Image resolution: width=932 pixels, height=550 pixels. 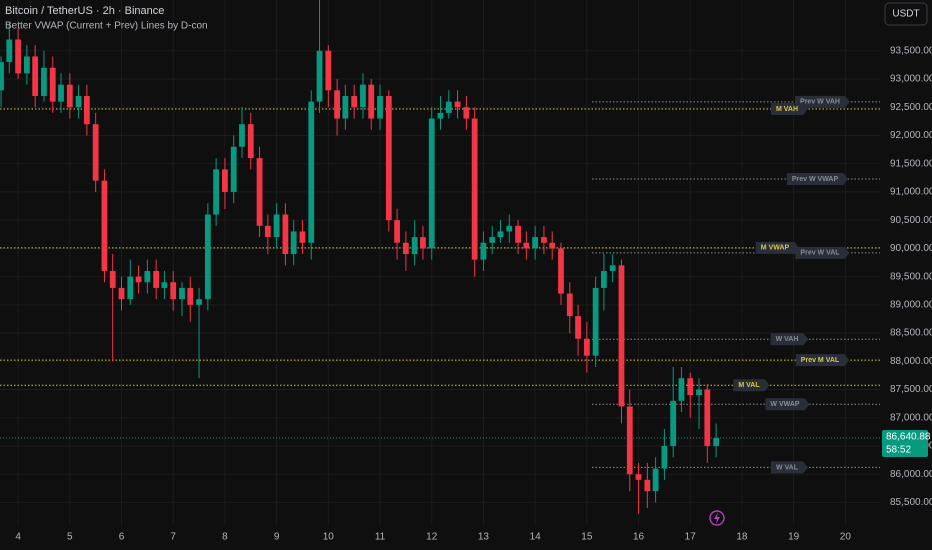 I want to click on level-tag-label: M VAL, so click(x=749, y=385).